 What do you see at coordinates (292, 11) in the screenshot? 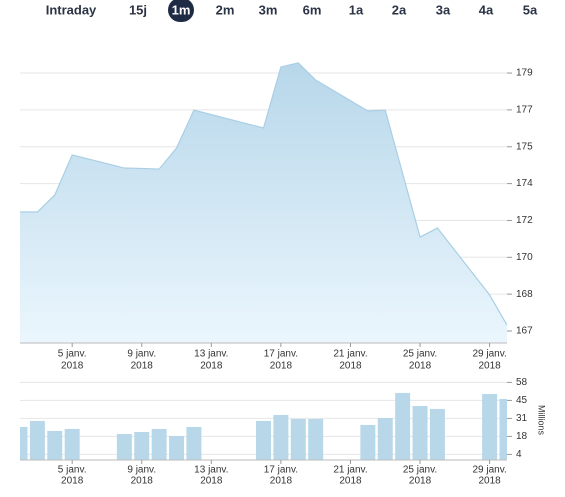
I see `range-tabs: Intraday 15j 1m 2m 3m 6m 1a 2a 3a 4a 5a` at bounding box center [292, 11].